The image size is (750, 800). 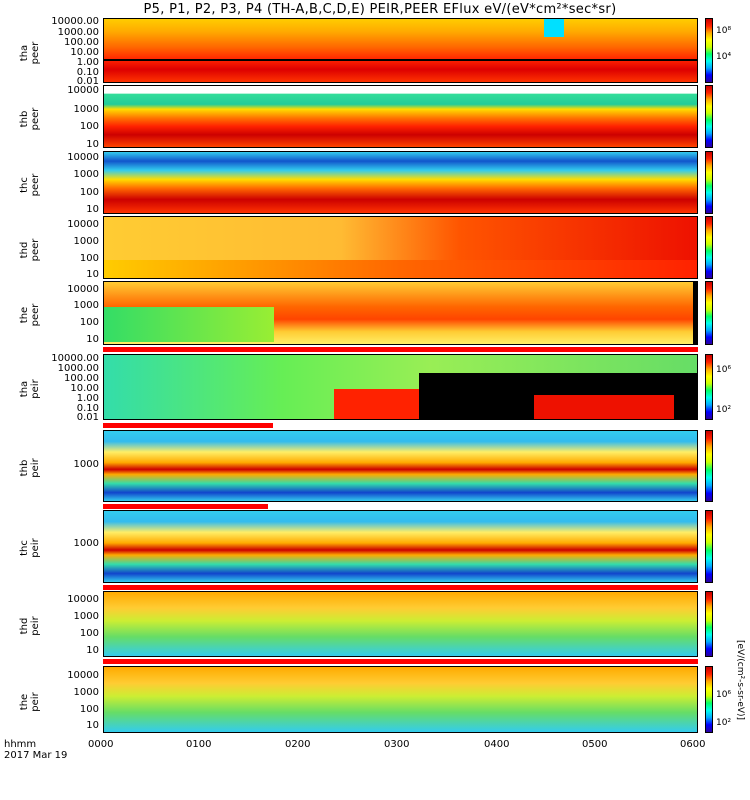 I want to click on spectrogram-panel-thb-peer, so click(x=400, y=116).